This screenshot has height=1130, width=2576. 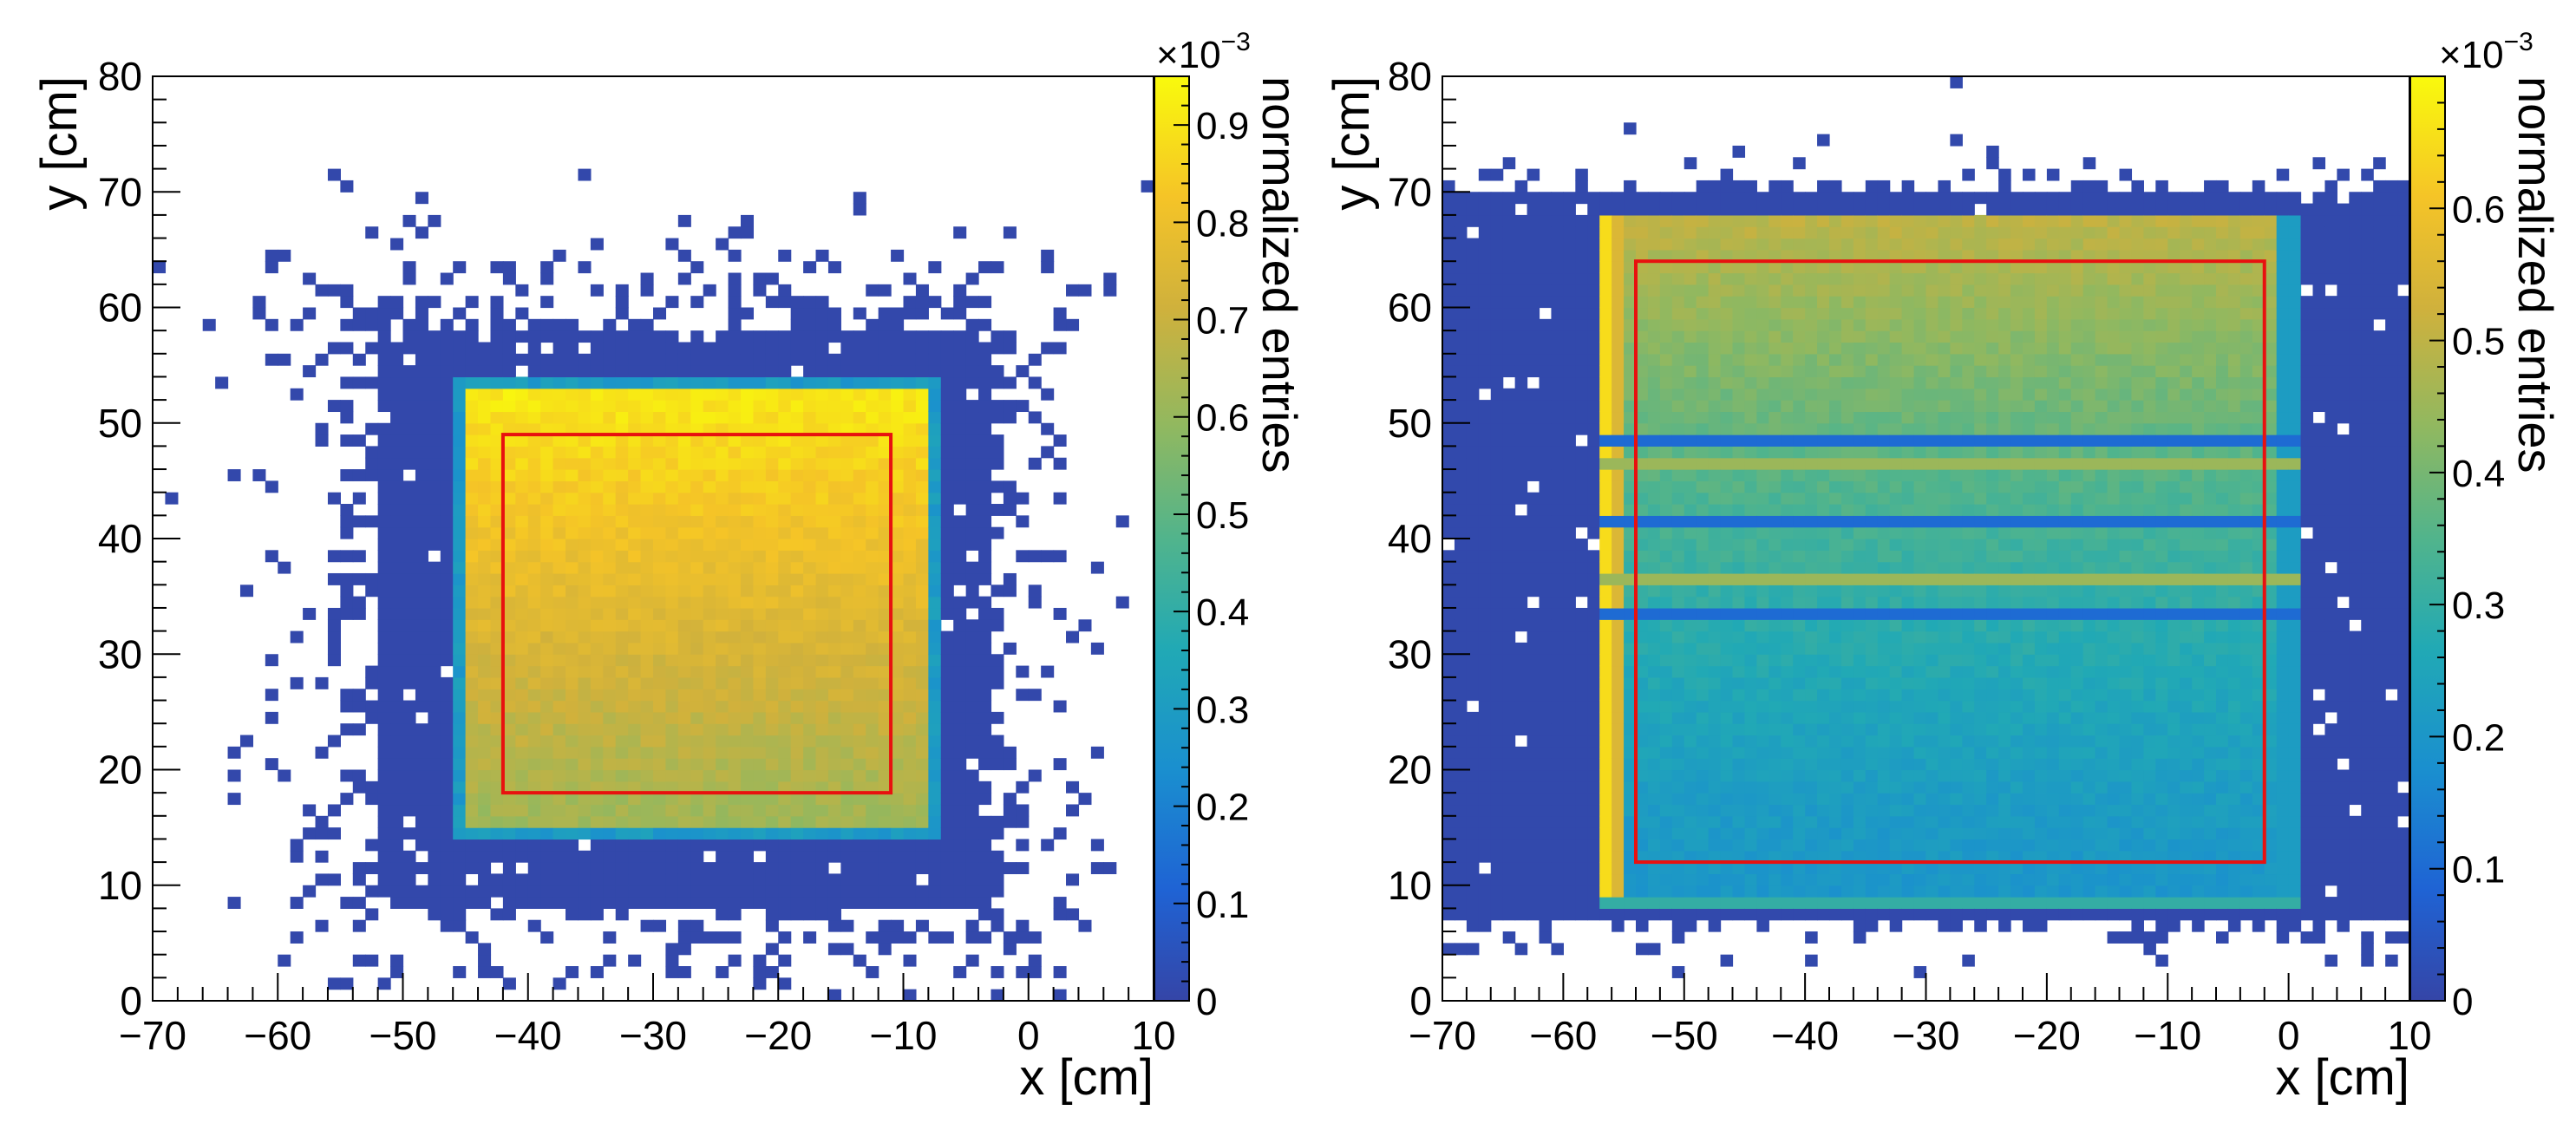 What do you see at coordinates (1222, 223) in the screenshot?
I see `colorbar-tick-label: 0.8` at bounding box center [1222, 223].